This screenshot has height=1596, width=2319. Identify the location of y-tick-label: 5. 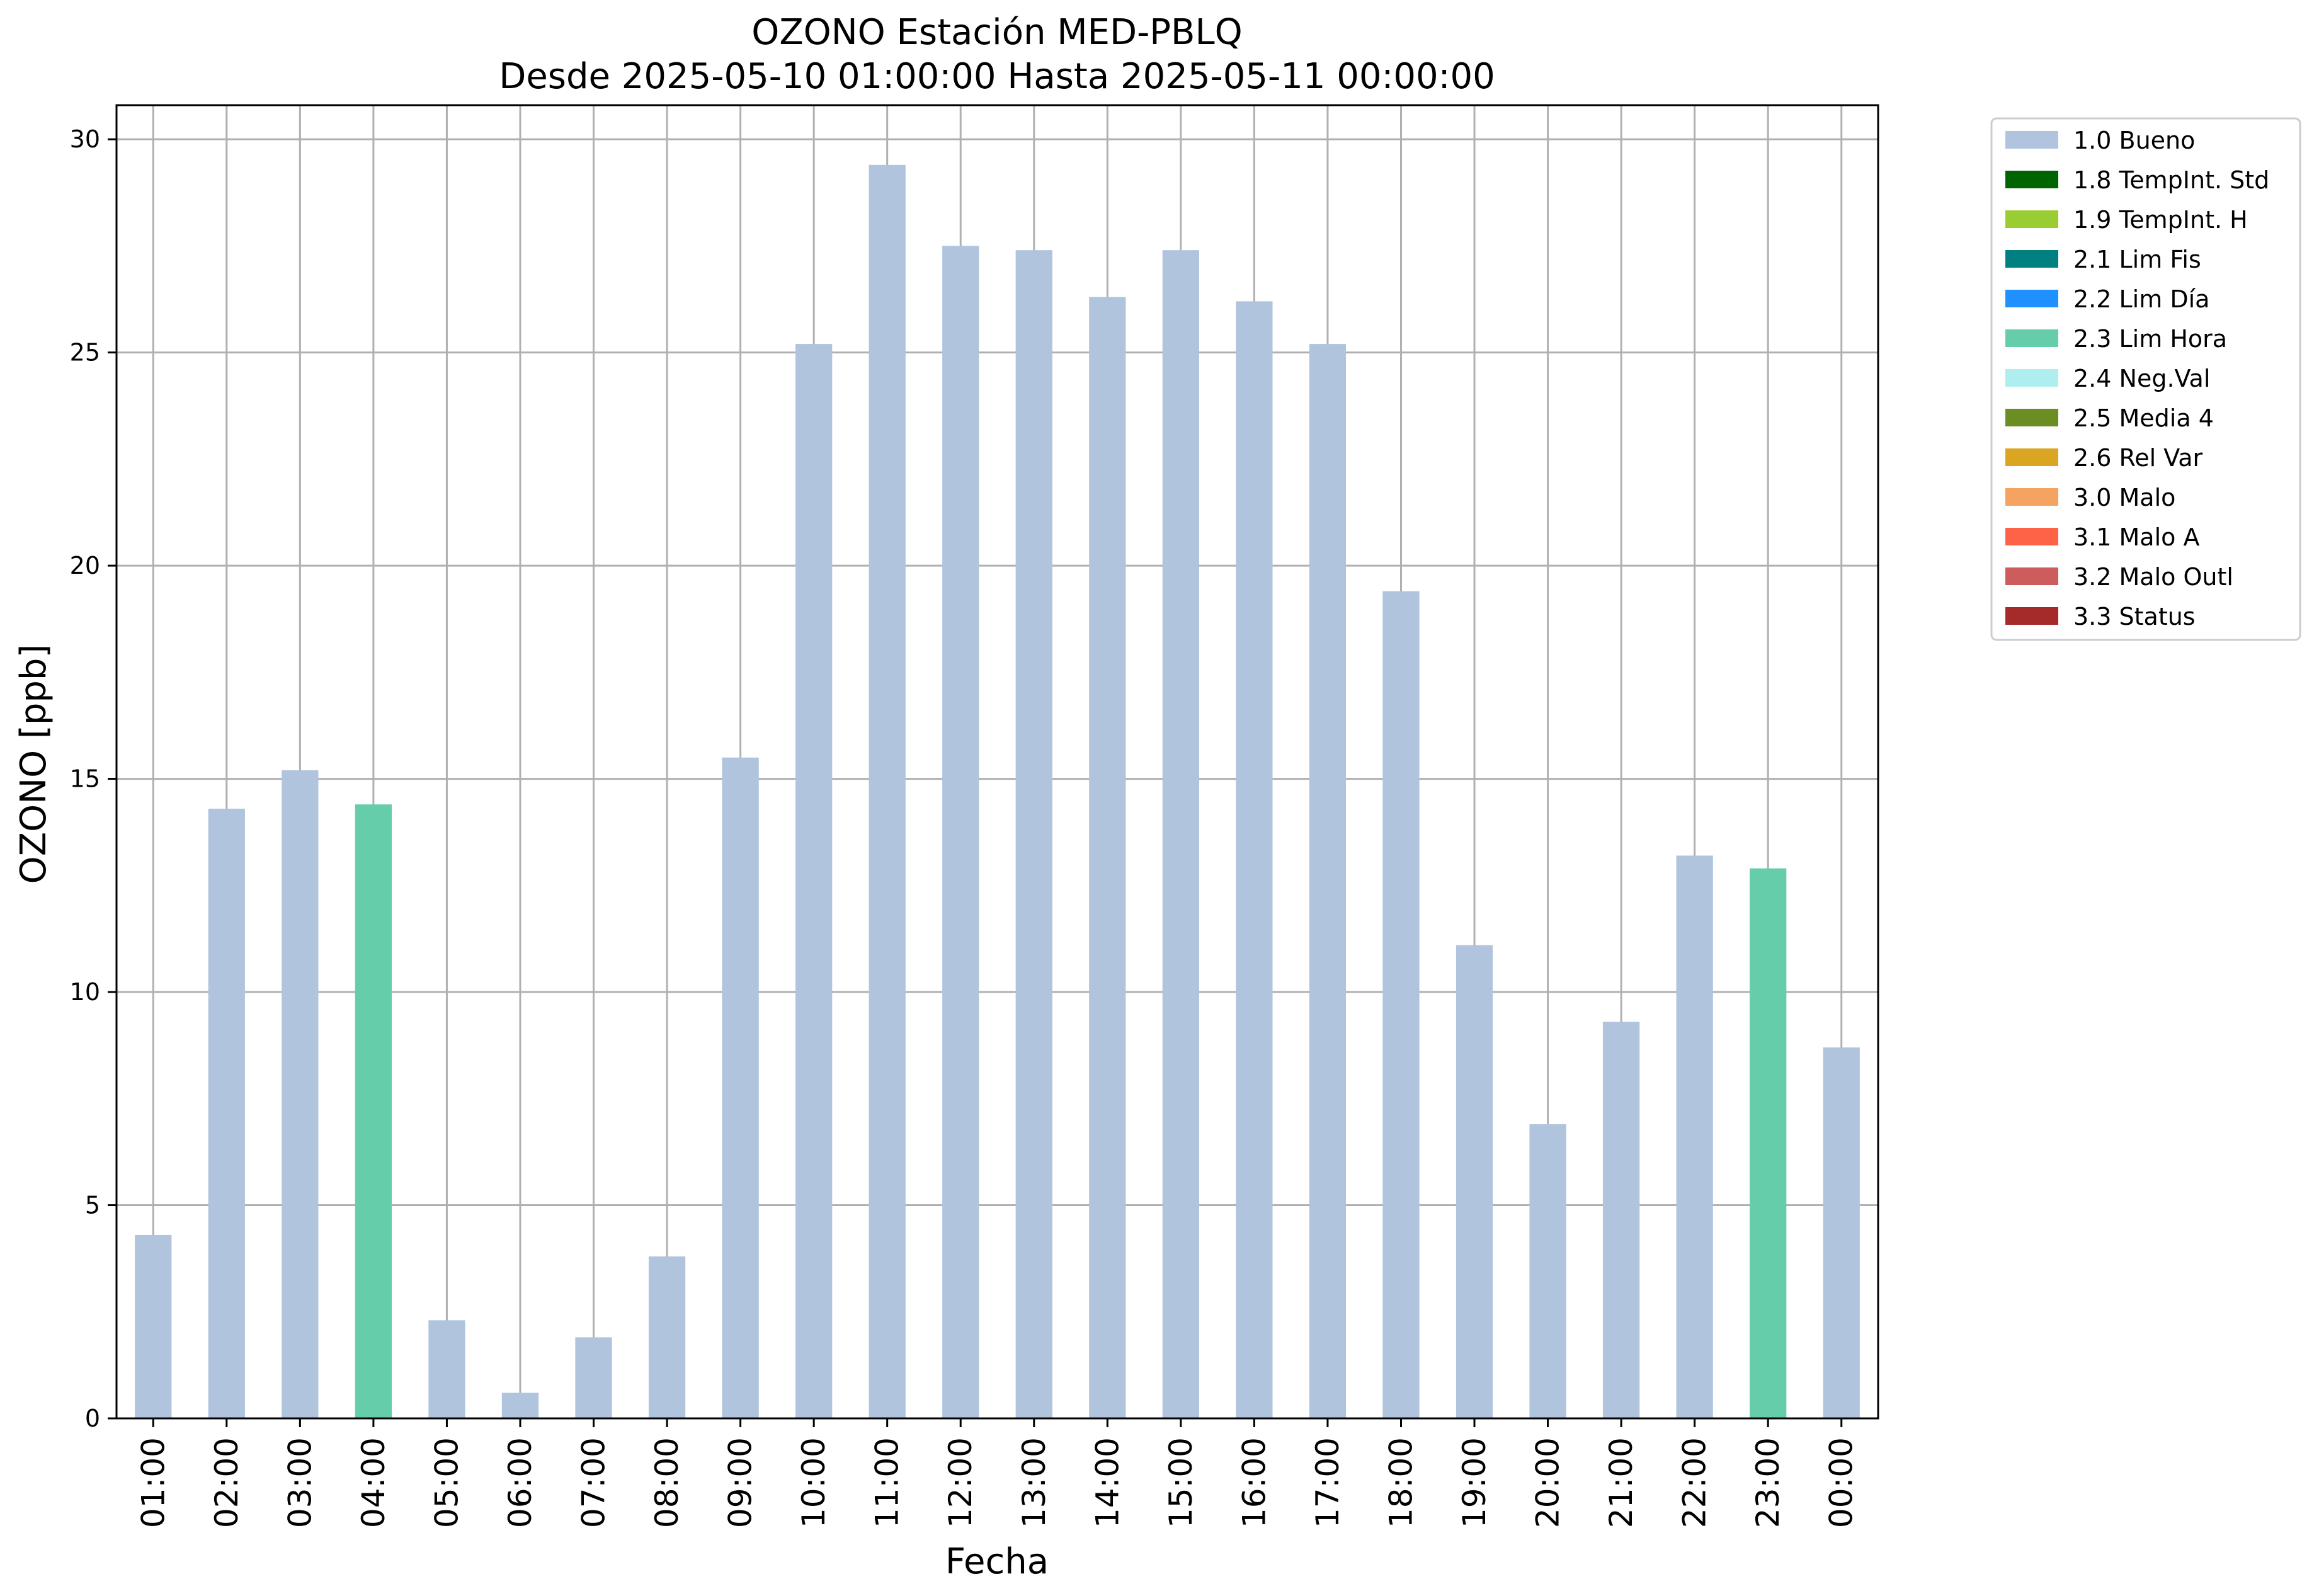
(92, 1205).